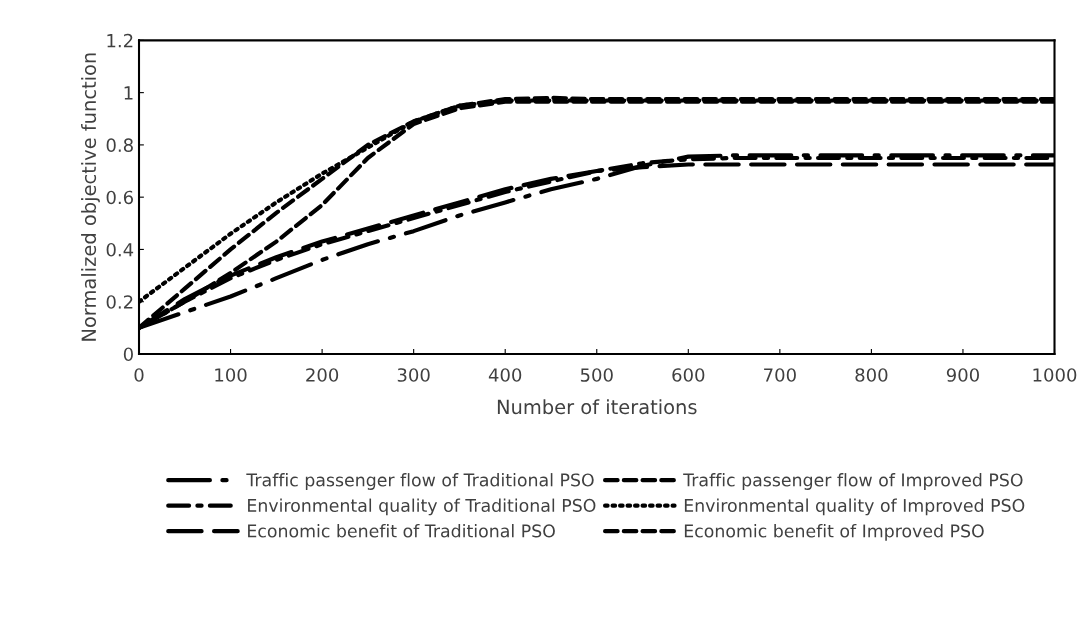 The width and height of the screenshot is (1086, 621). I want to click on x-tick-label: 400, so click(505, 375).